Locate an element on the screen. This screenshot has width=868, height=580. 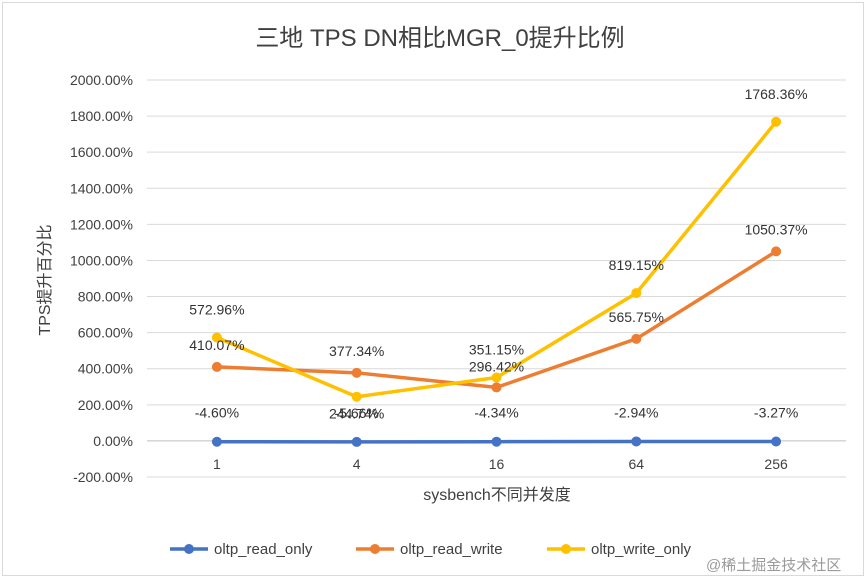
data-label-oltp_read_write: 565.75% is located at coordinates (636, 317).